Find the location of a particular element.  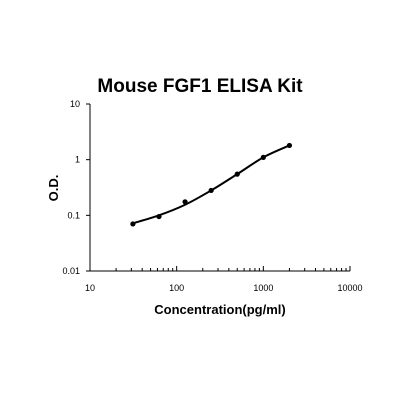

chart-title: Mouse FGF1 ELISA Kit is located at coordinates (200, 86).